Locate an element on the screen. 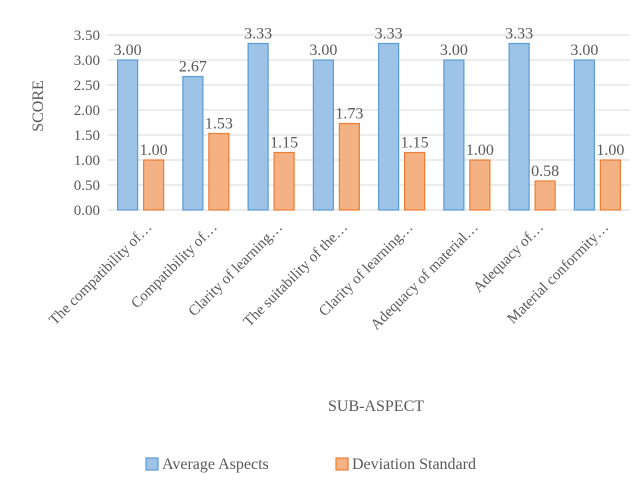 The image size is (637, 482). data-label: 1.73 is located at coordinates (349, 114).